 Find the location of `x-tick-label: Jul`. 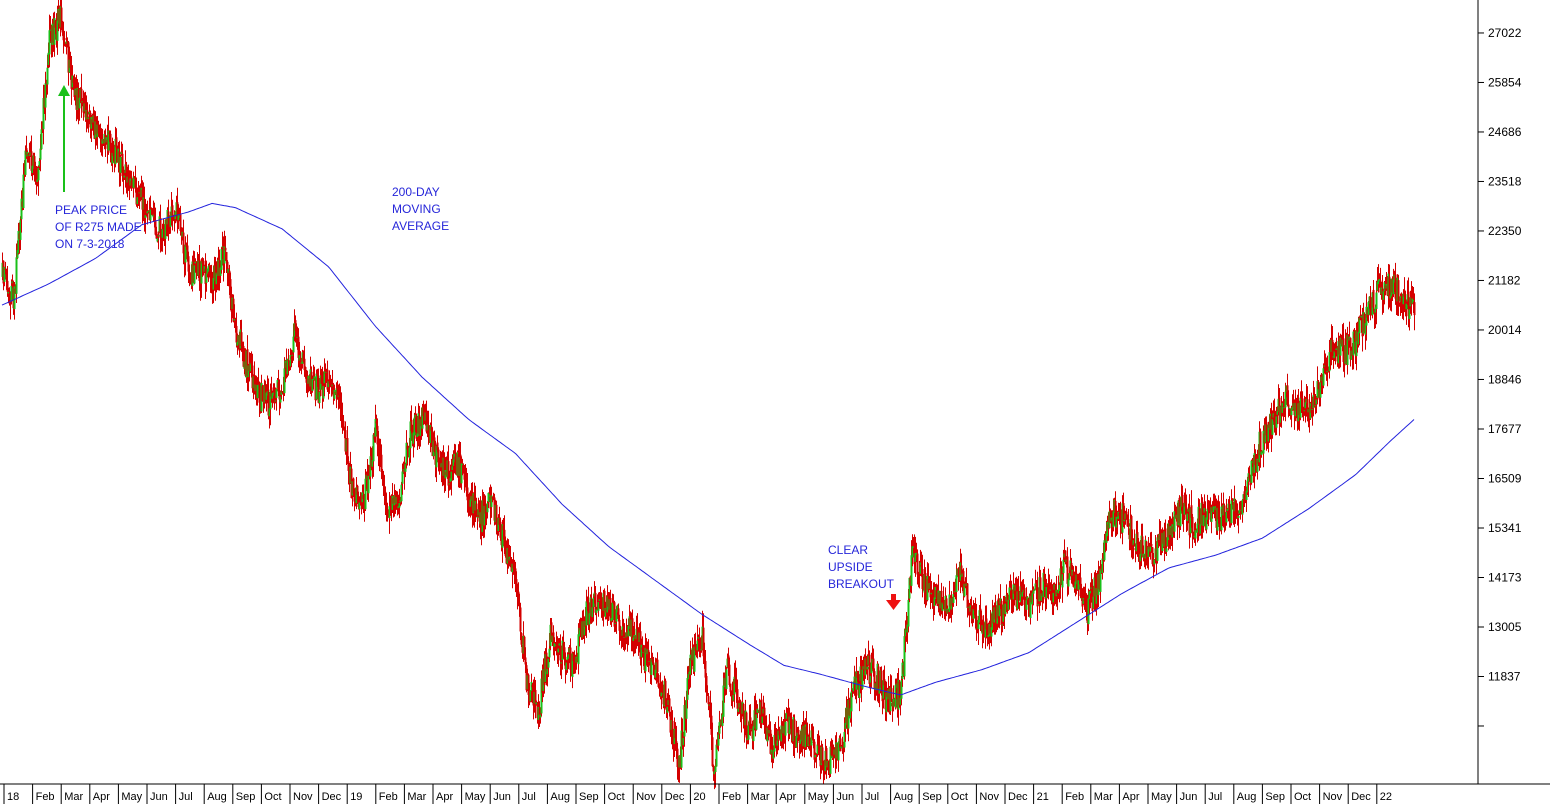

x-tick-label: Jul is located at coordinates (1215, 797).